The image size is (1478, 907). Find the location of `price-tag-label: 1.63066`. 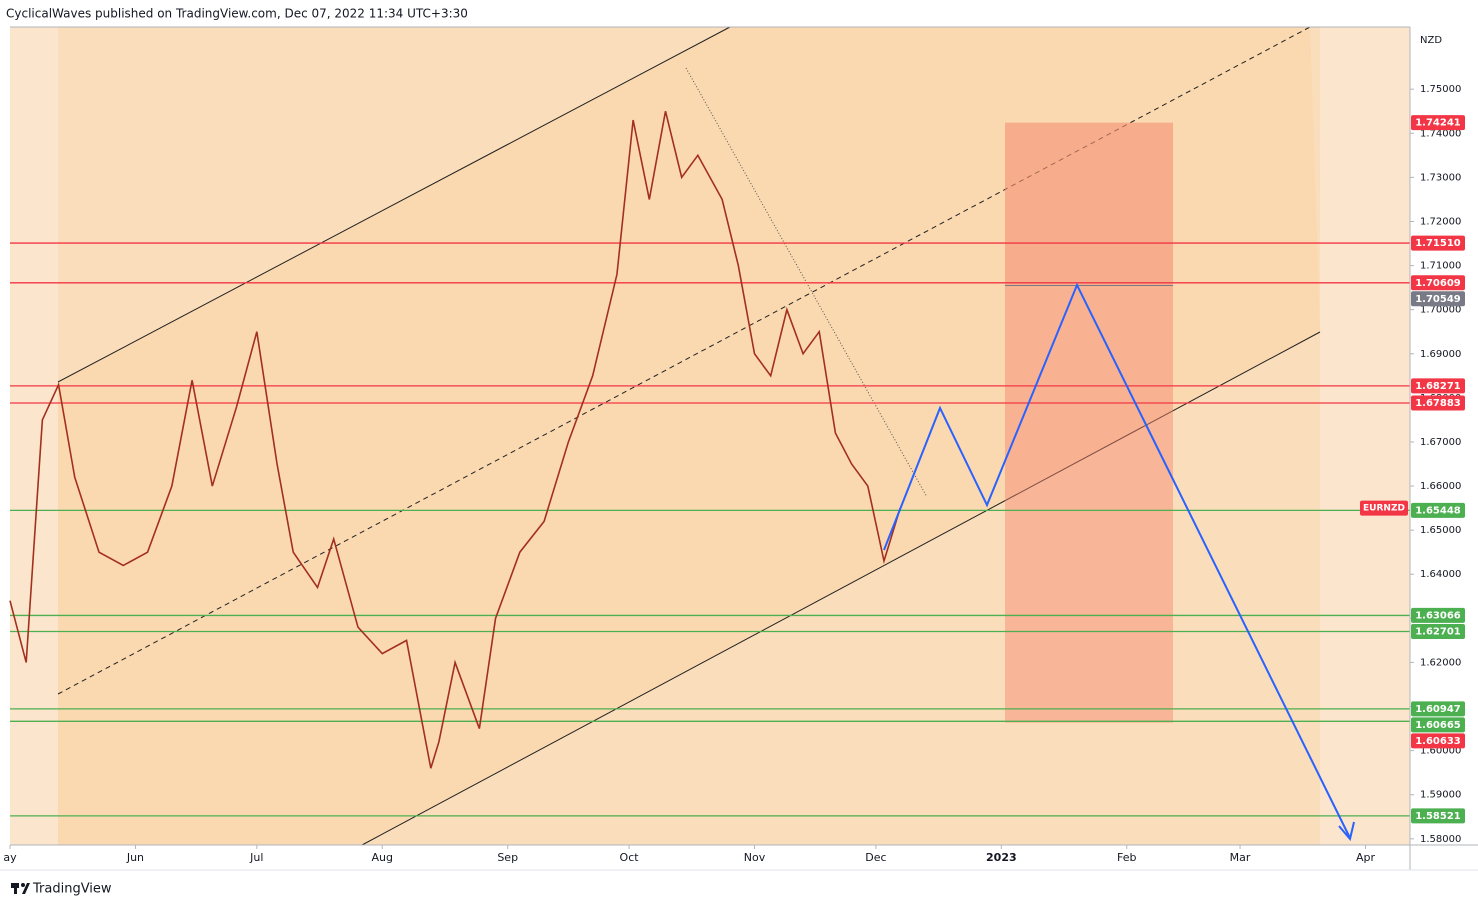

price-tag-label: 1.63066 is located at coordinates (1438, 615).